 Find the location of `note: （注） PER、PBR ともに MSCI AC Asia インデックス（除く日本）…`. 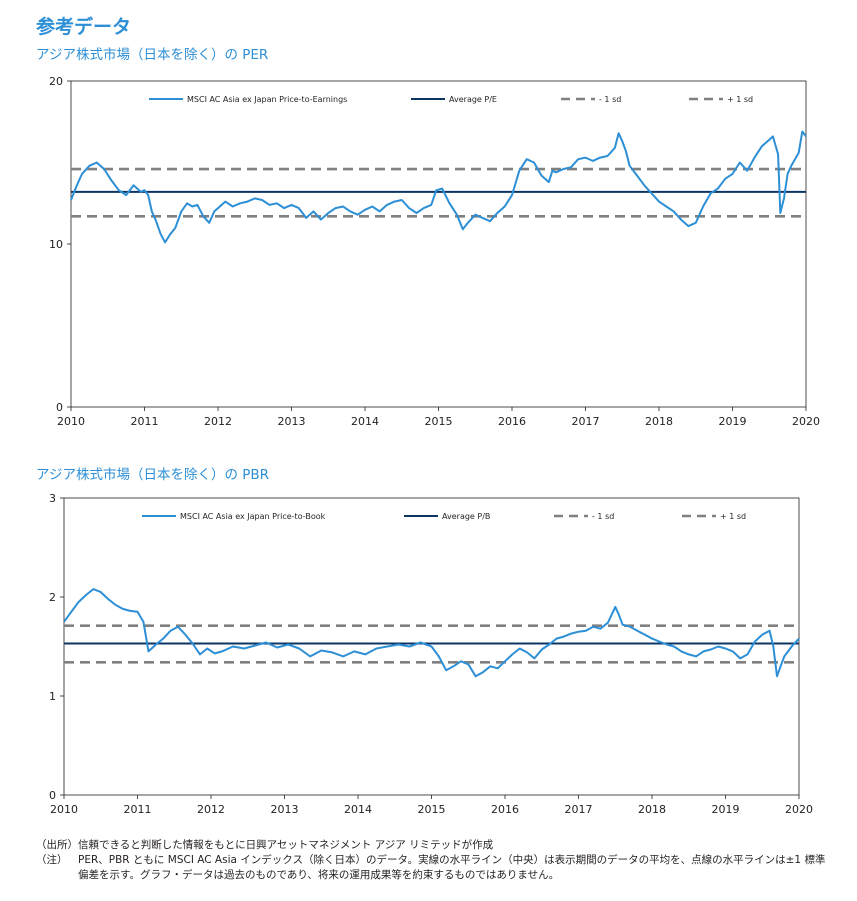

note: （注） PER、PBR ともに MSCI AC Asia インデックス（除く日本）… is located at coordinates (430, 860).